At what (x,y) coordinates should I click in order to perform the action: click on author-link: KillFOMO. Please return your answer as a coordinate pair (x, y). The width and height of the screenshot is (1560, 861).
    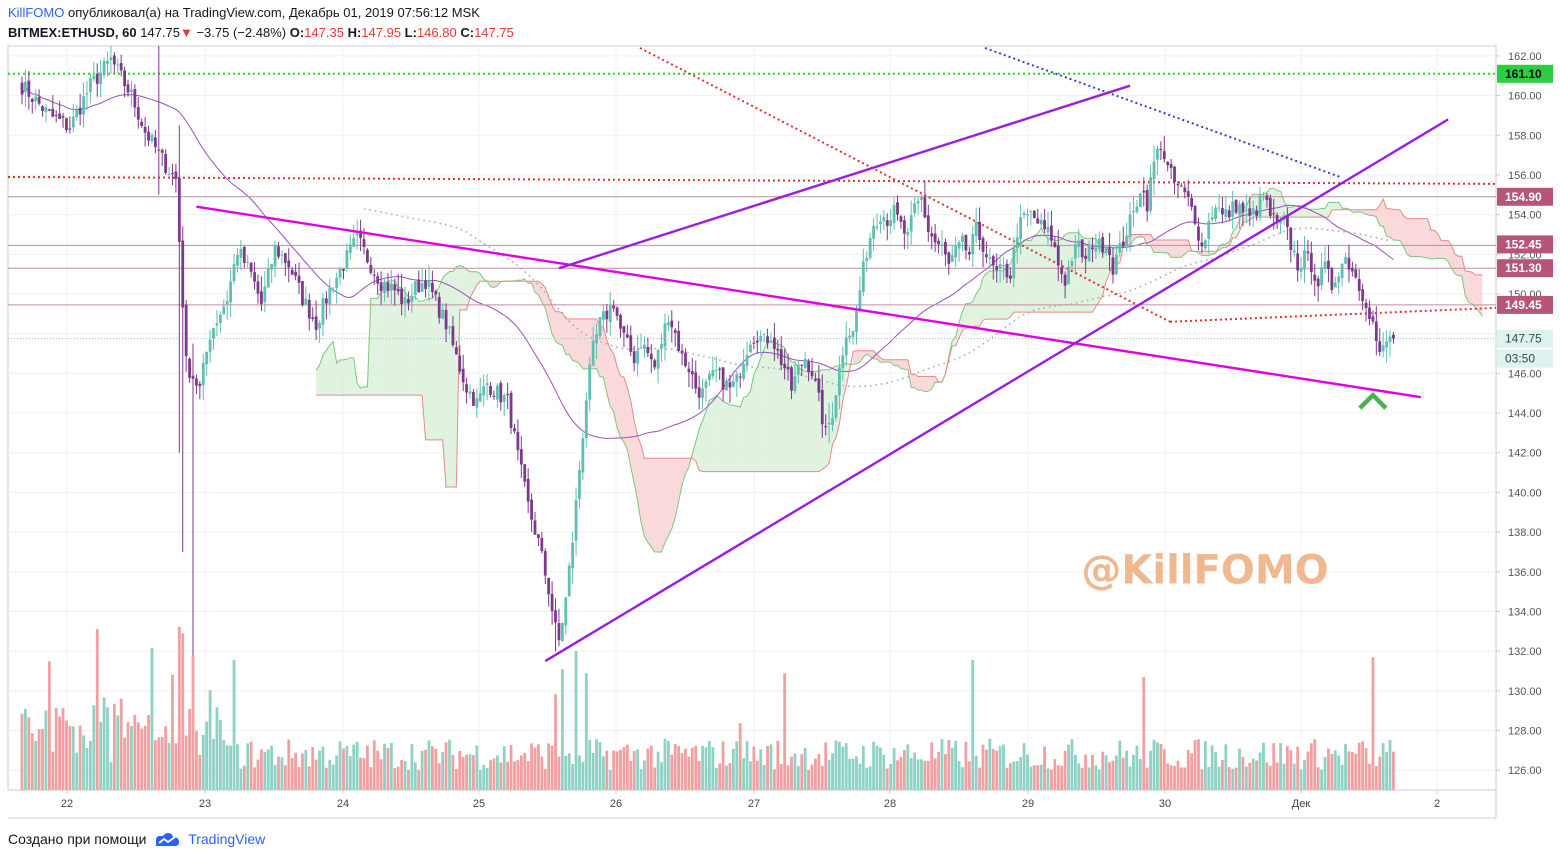
    Looking at the image, I should click on (36, 12).